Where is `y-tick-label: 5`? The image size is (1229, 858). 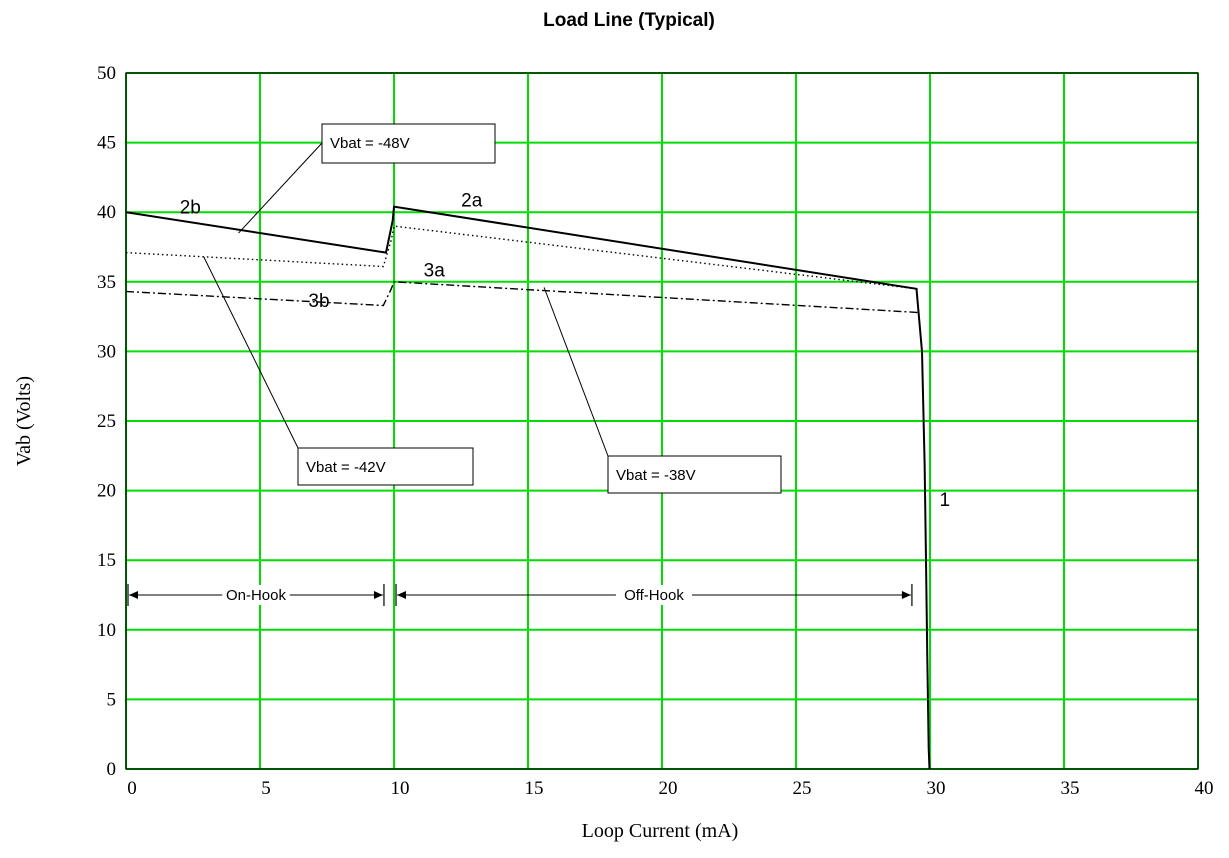
y-tick-label: 5 is located at coordinates (112, 699).